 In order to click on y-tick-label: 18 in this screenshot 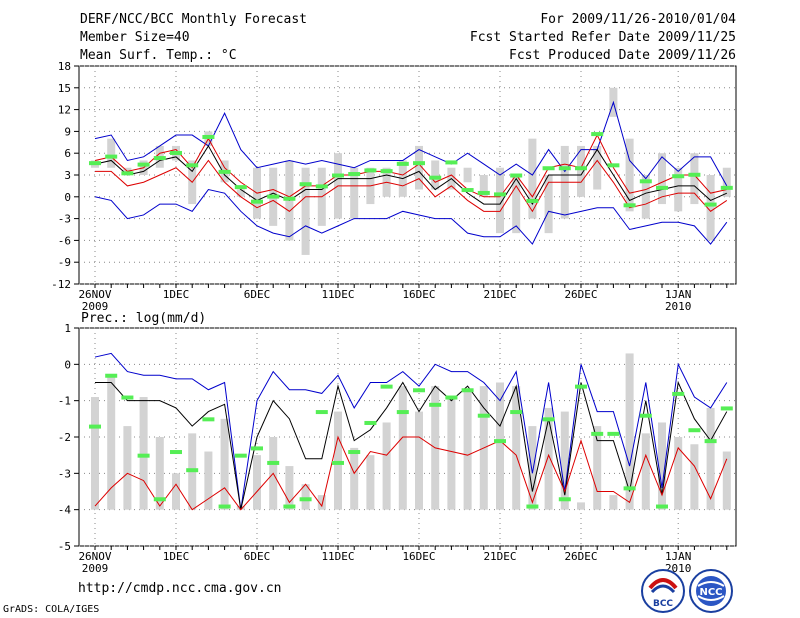, I will do `click(64, 66)`.